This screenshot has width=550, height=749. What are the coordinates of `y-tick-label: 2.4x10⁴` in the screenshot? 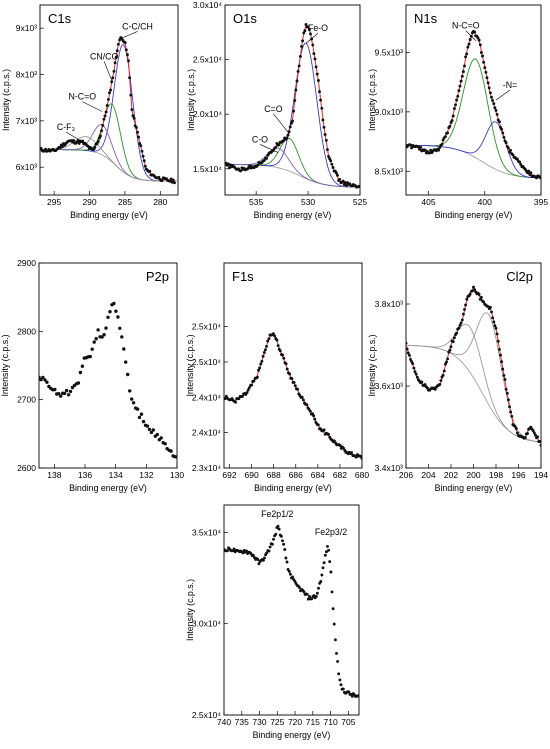 It's located at (207, 433).